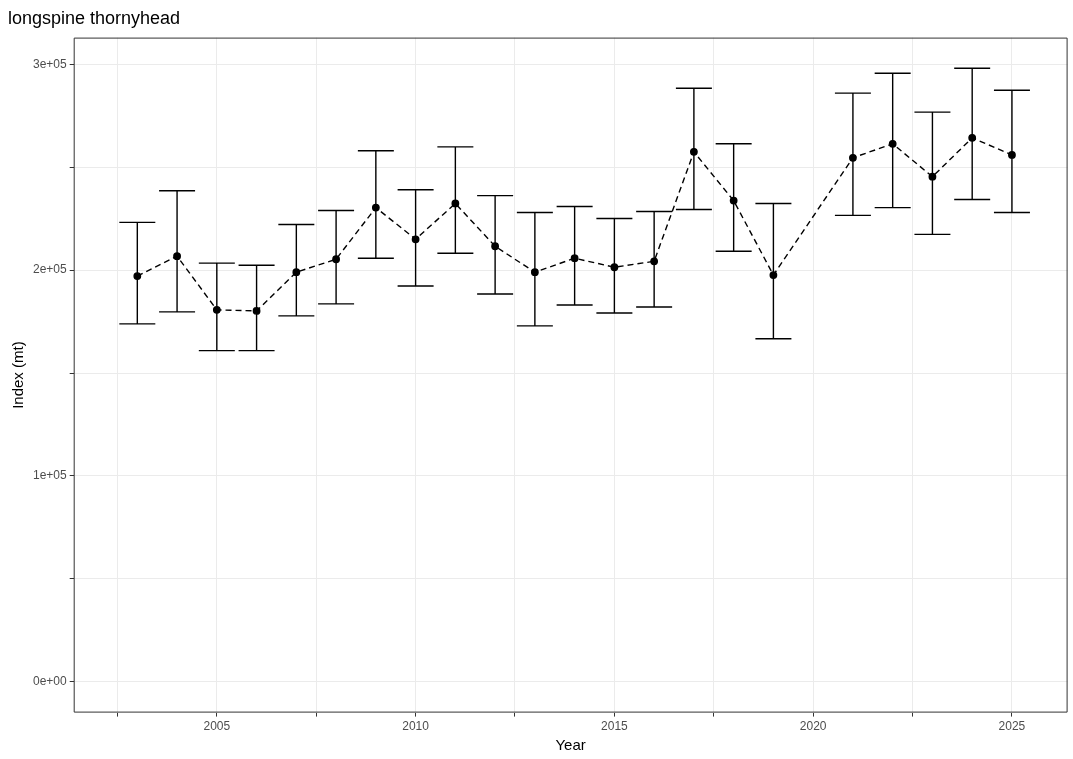 Image resolution: width=1073 pixels, height=759 pixels. I want to click on x-tick-label: 2025, so click(1012, 726).